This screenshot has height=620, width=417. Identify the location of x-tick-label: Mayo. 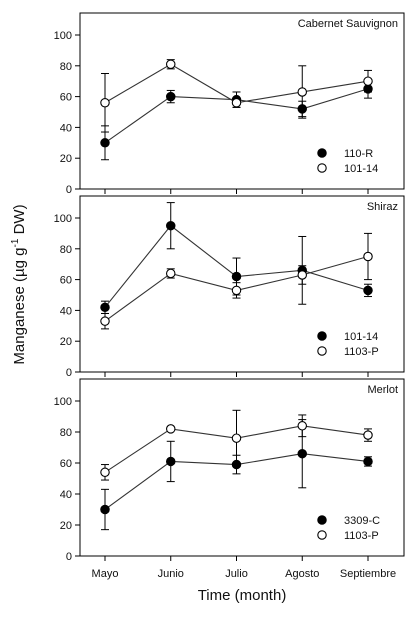
(105, 574).